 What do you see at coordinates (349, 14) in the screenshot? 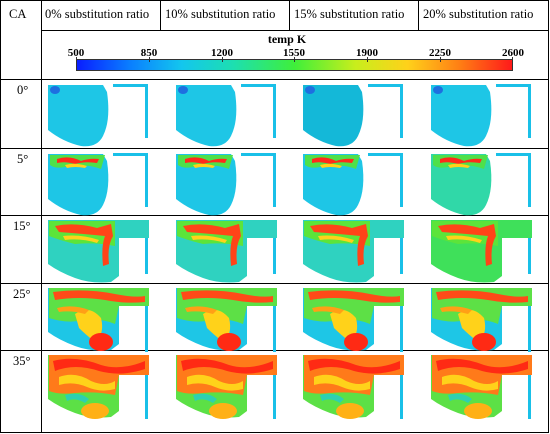
I see `column-header-15: 15% substitution ratio` at bounding box center [349, 14].